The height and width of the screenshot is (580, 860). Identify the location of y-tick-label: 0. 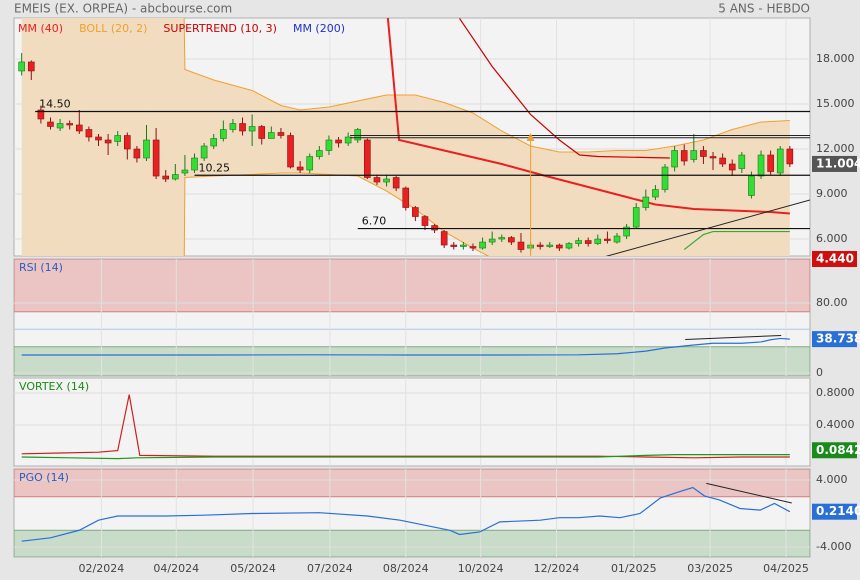
(819, 372).